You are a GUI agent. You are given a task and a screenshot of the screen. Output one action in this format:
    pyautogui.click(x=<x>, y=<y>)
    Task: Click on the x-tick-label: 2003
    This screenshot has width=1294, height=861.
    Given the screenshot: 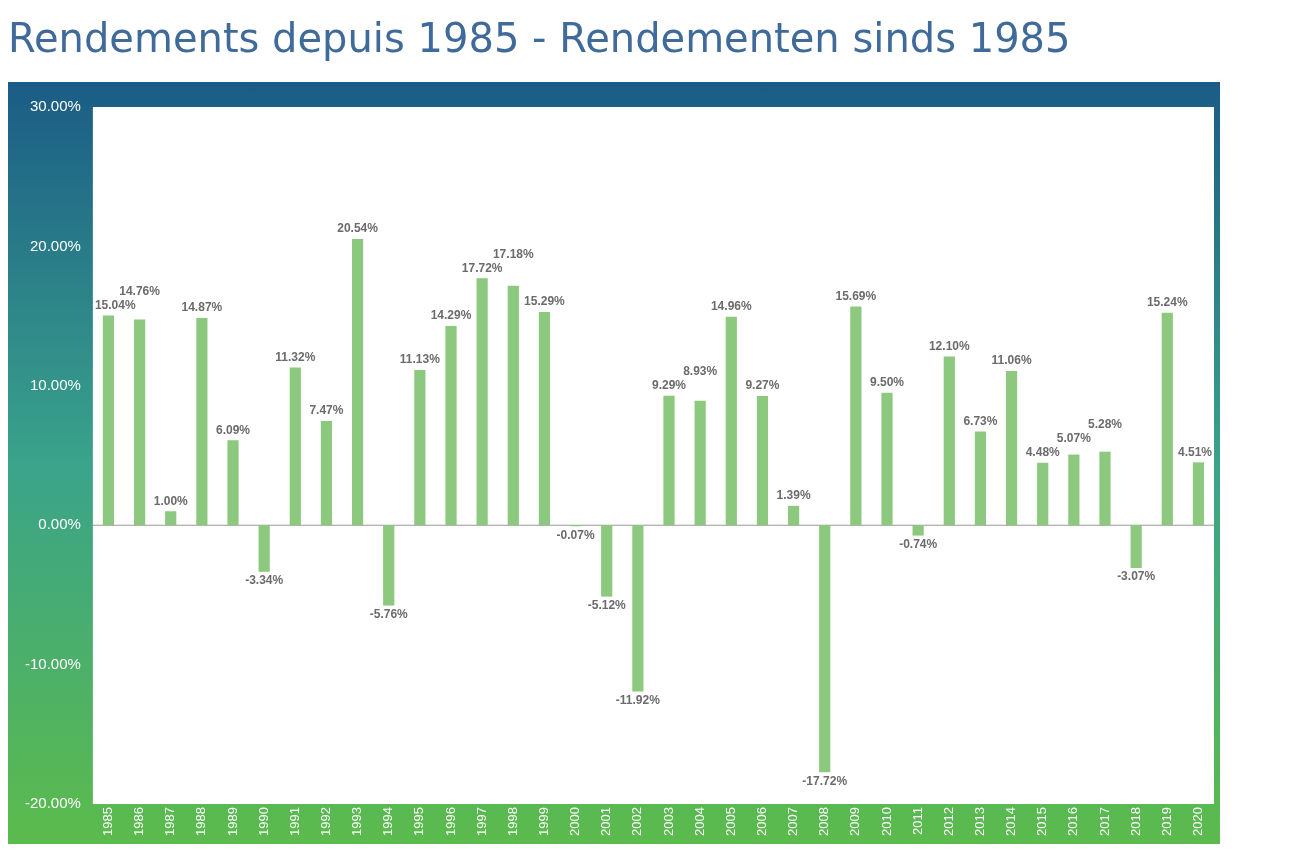 What is the action you would take?
    pyautogui.click(x=668, y=821)
    